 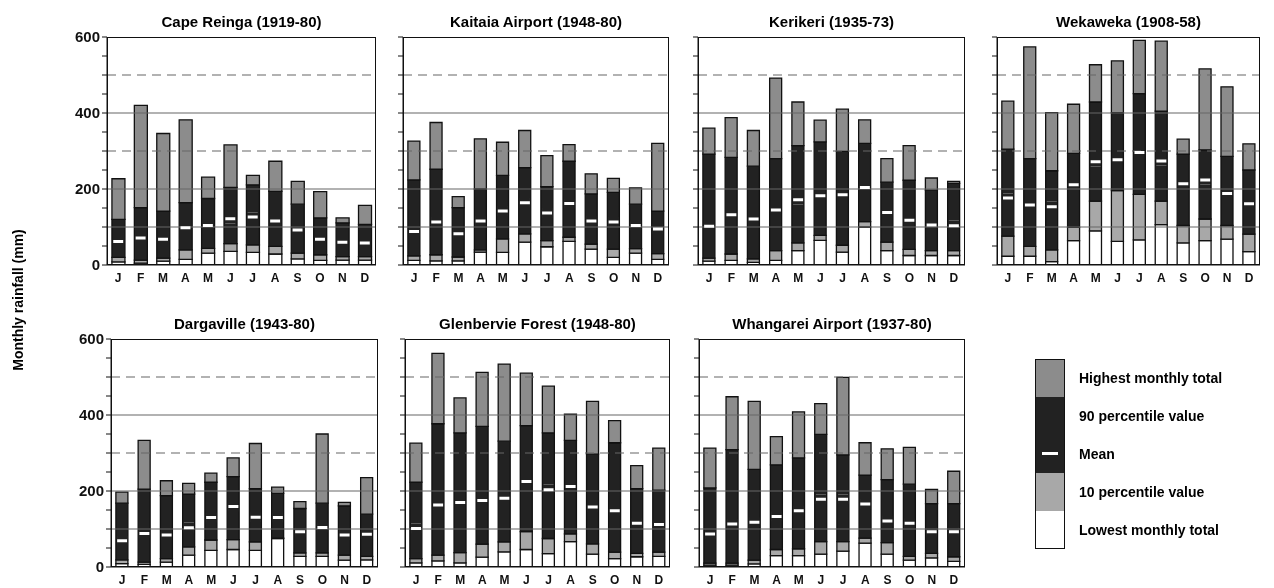 I want to click on chart-title: Whangarei Airport (1937-80), so click(x=832, y=323).